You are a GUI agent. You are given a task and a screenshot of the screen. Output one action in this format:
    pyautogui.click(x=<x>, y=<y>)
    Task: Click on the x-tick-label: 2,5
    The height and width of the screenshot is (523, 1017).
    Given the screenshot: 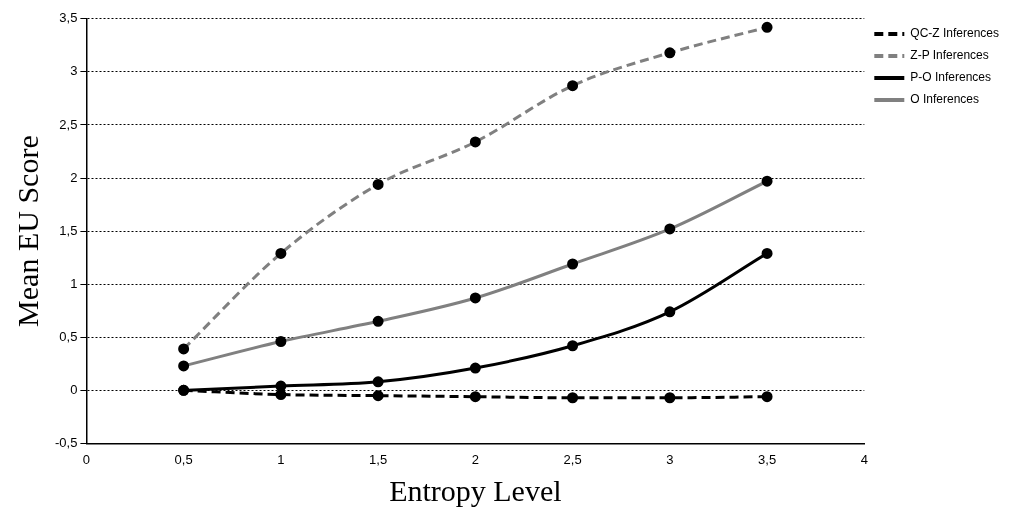 What is the action you would take?
    pyautogui.click(x=572, y=459)
    